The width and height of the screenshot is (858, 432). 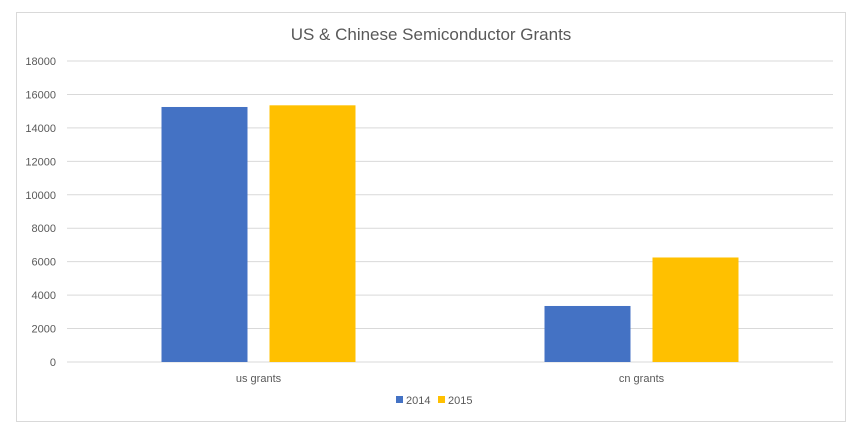 What do you see at coordinates (587, 333) in the screenshot?
I see `bar-2014-cn-grants` at bounding box center [587, 333].